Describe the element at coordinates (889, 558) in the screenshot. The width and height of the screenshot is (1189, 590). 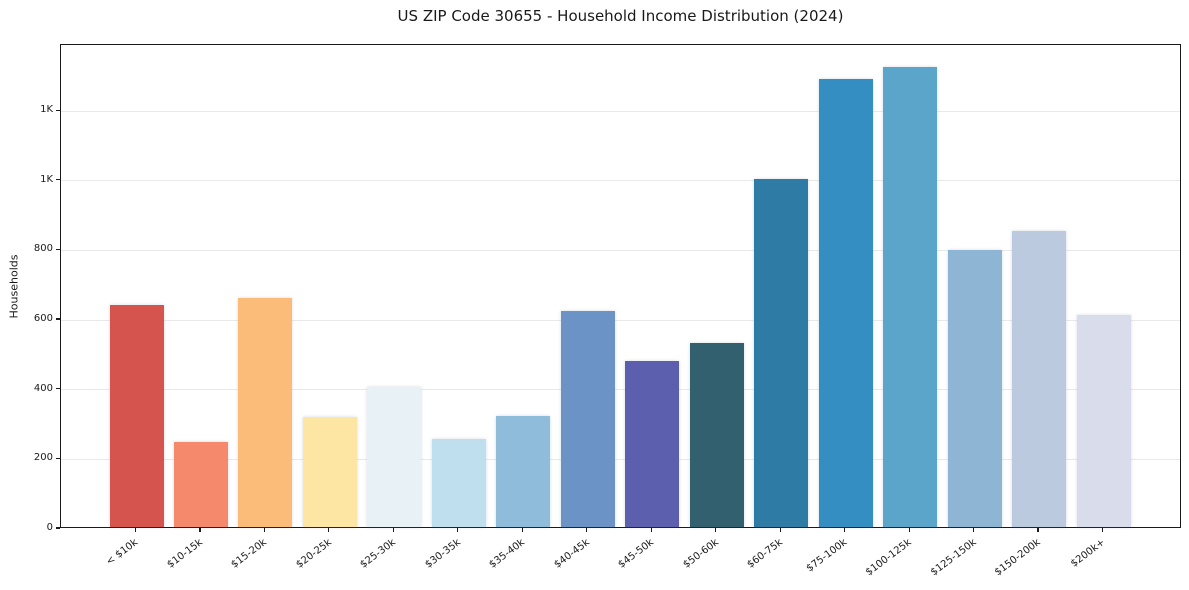
I see `x-tick-label: $100-125k` at that location.